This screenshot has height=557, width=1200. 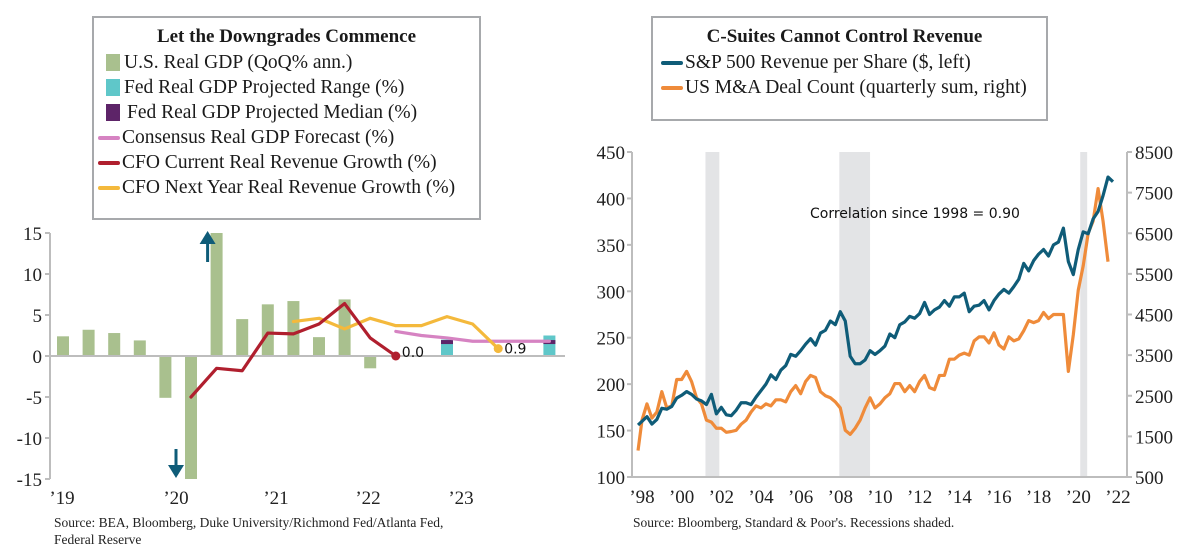 I want to click on right-y-tick-label: 6500, so click(x=1154, y=234).